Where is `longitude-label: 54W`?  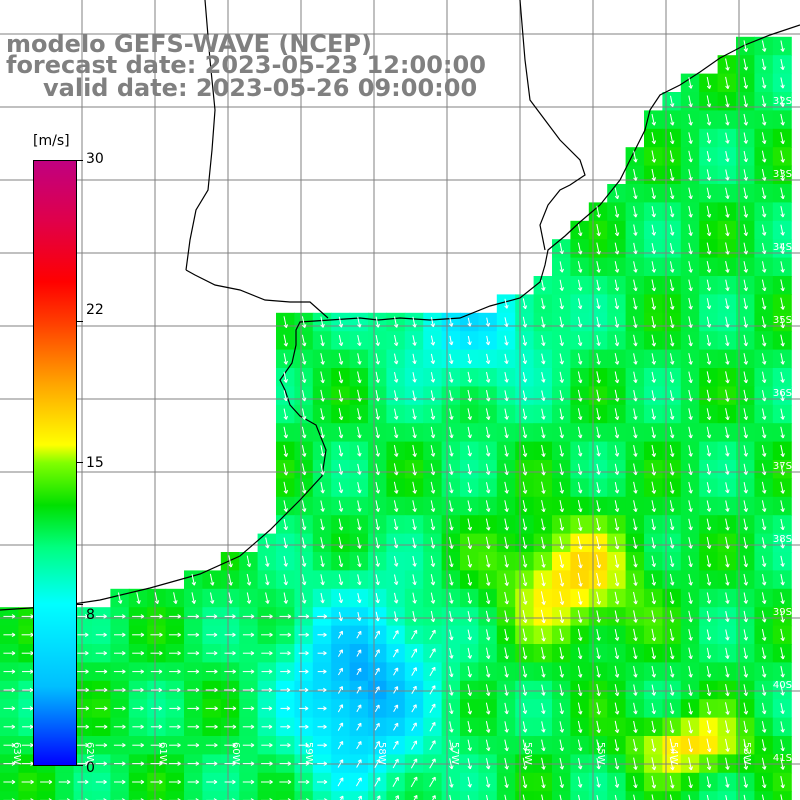
longitude-label: 54W is located at coordinates (673, 753).